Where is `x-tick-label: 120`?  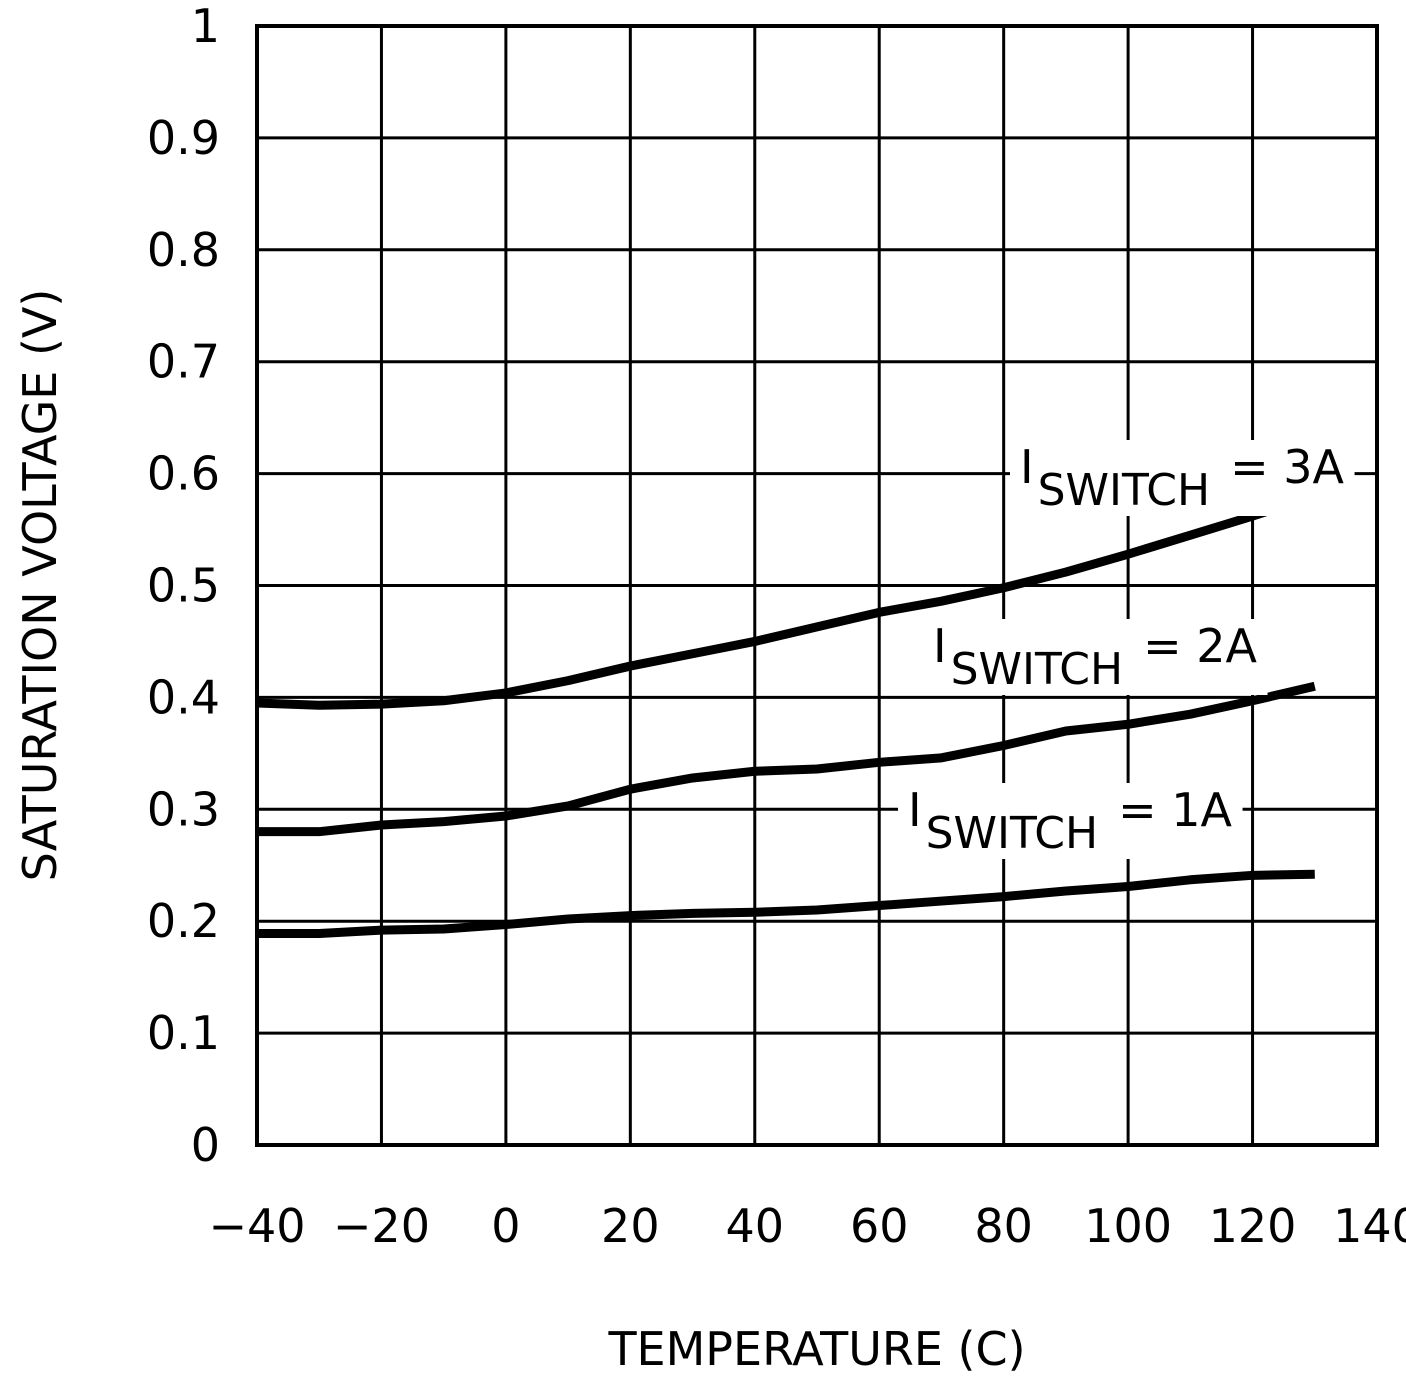
x-tick-label: 120 is located at coordinates (1253, 1226).